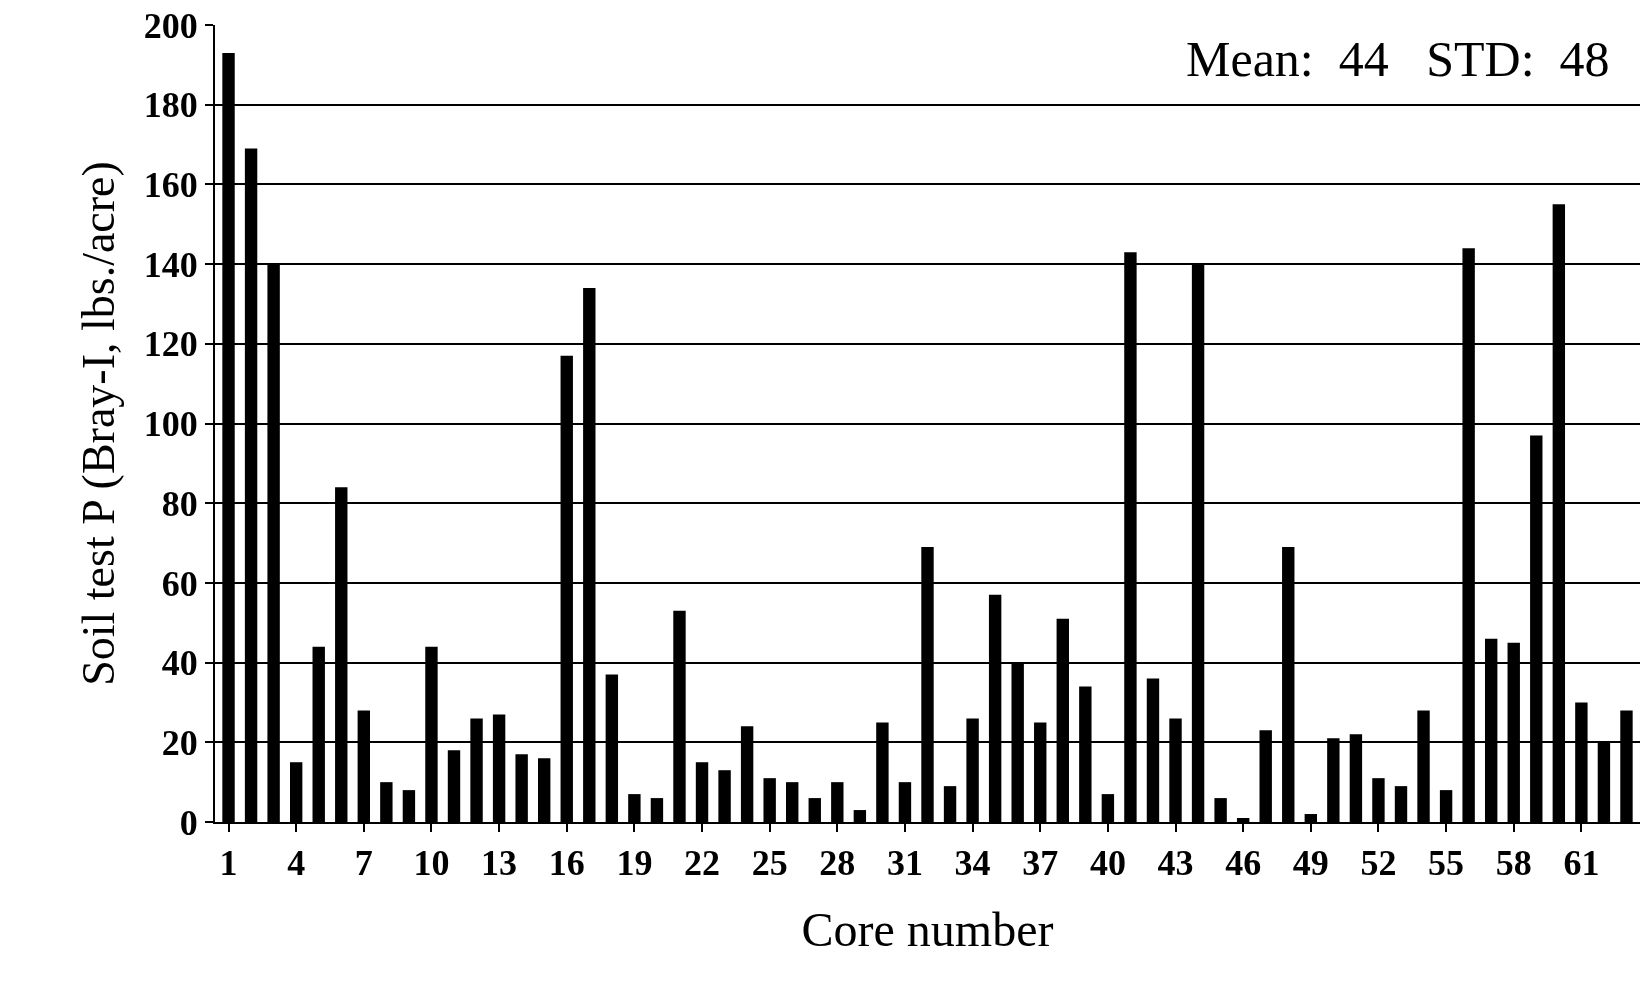 Image resolution: width=1646 pixels, height=987 pixels. Describe the element at coordinates (179, 583) in the screenshot. I see `y-tick-label: 60` at that location.